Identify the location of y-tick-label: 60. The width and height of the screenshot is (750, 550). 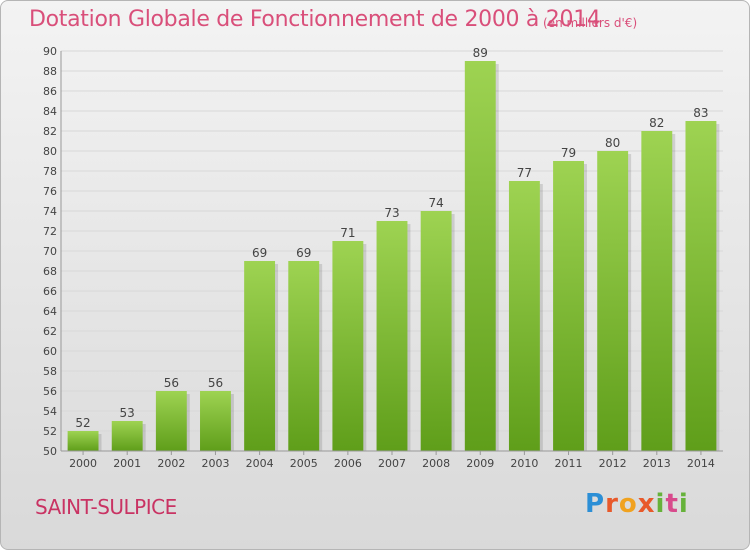
(50, 351).